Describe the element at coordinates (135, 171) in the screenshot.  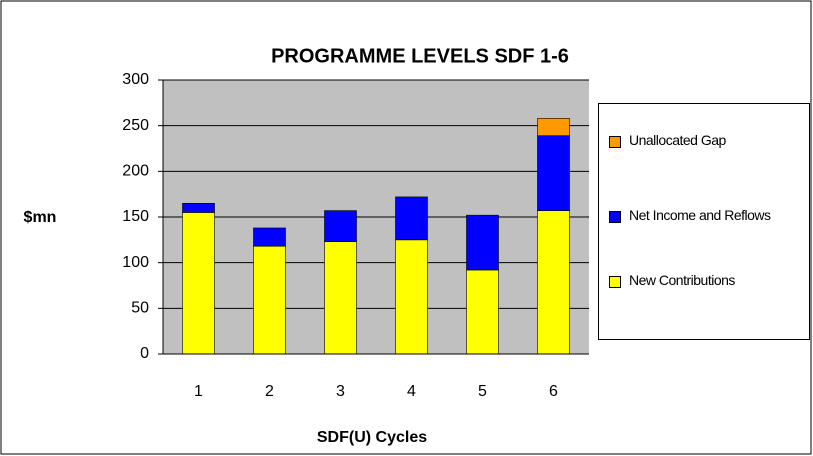
I see `y-tick-label: 200` at that location.